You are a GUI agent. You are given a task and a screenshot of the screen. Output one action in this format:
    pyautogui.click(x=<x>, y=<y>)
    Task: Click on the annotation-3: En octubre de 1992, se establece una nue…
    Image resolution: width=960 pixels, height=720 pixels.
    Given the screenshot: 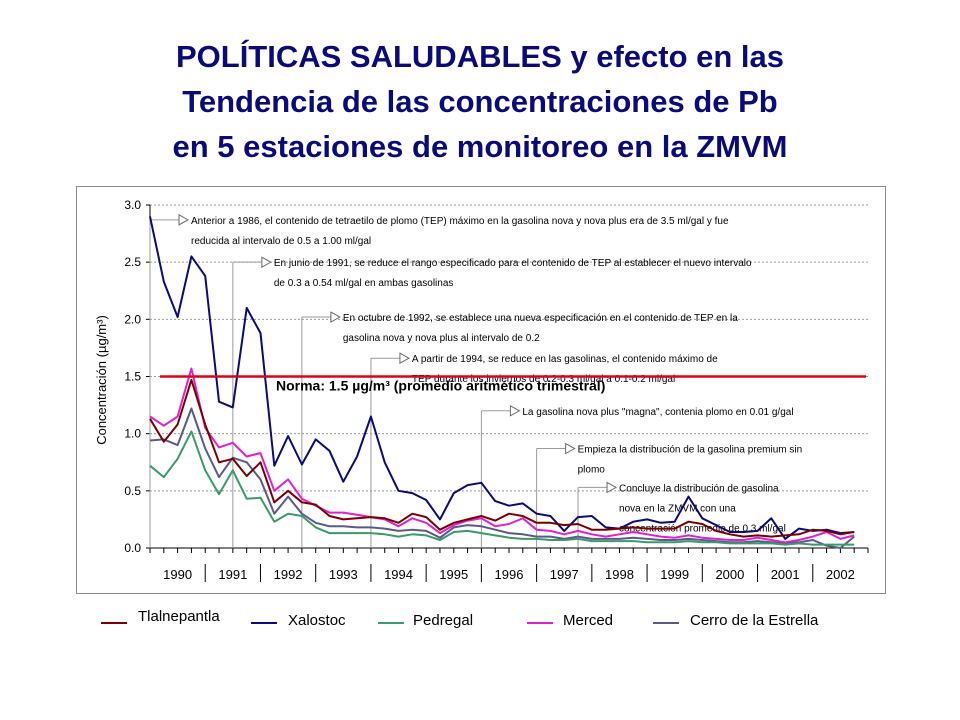 What is the action you would take?
    pyautogui.click(x=519, y=429)
    